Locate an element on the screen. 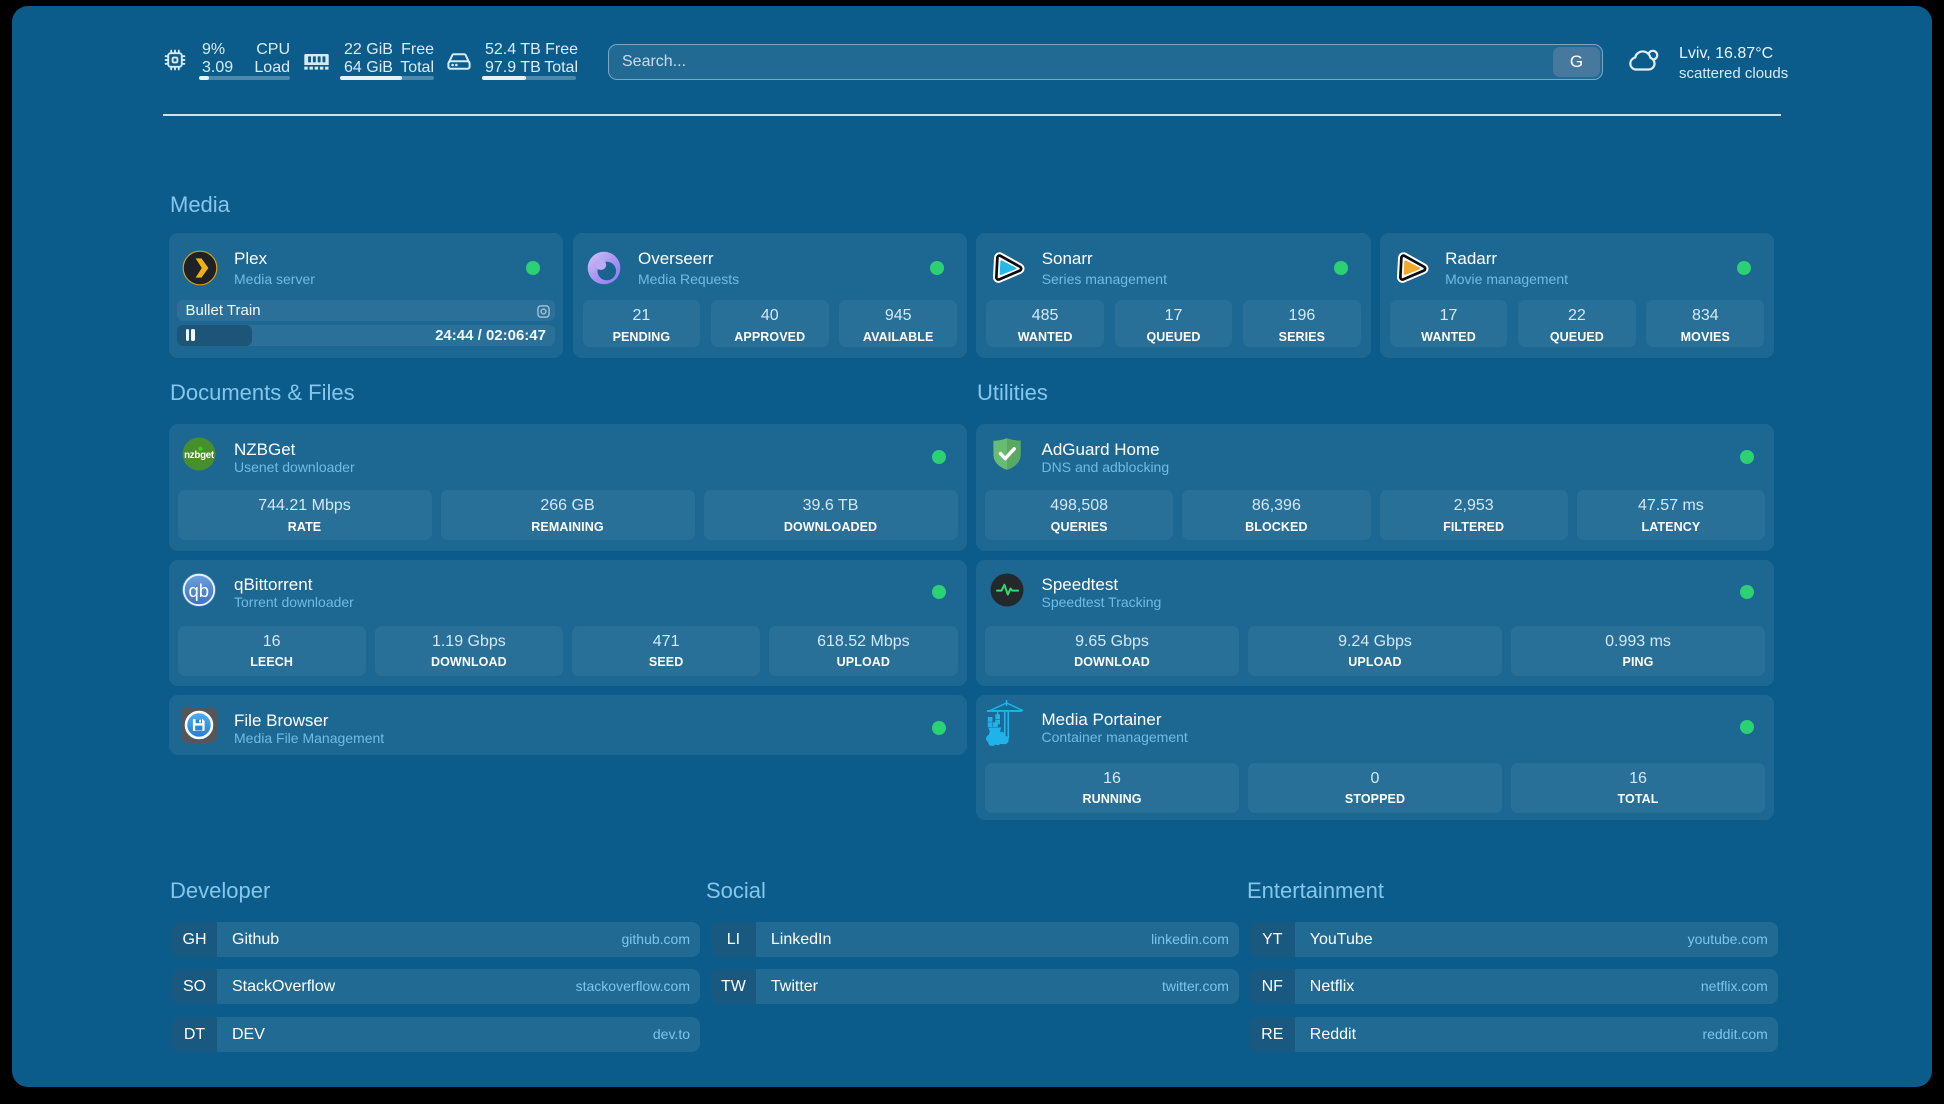  svg-text: qb is located at coordinates (199, 589).